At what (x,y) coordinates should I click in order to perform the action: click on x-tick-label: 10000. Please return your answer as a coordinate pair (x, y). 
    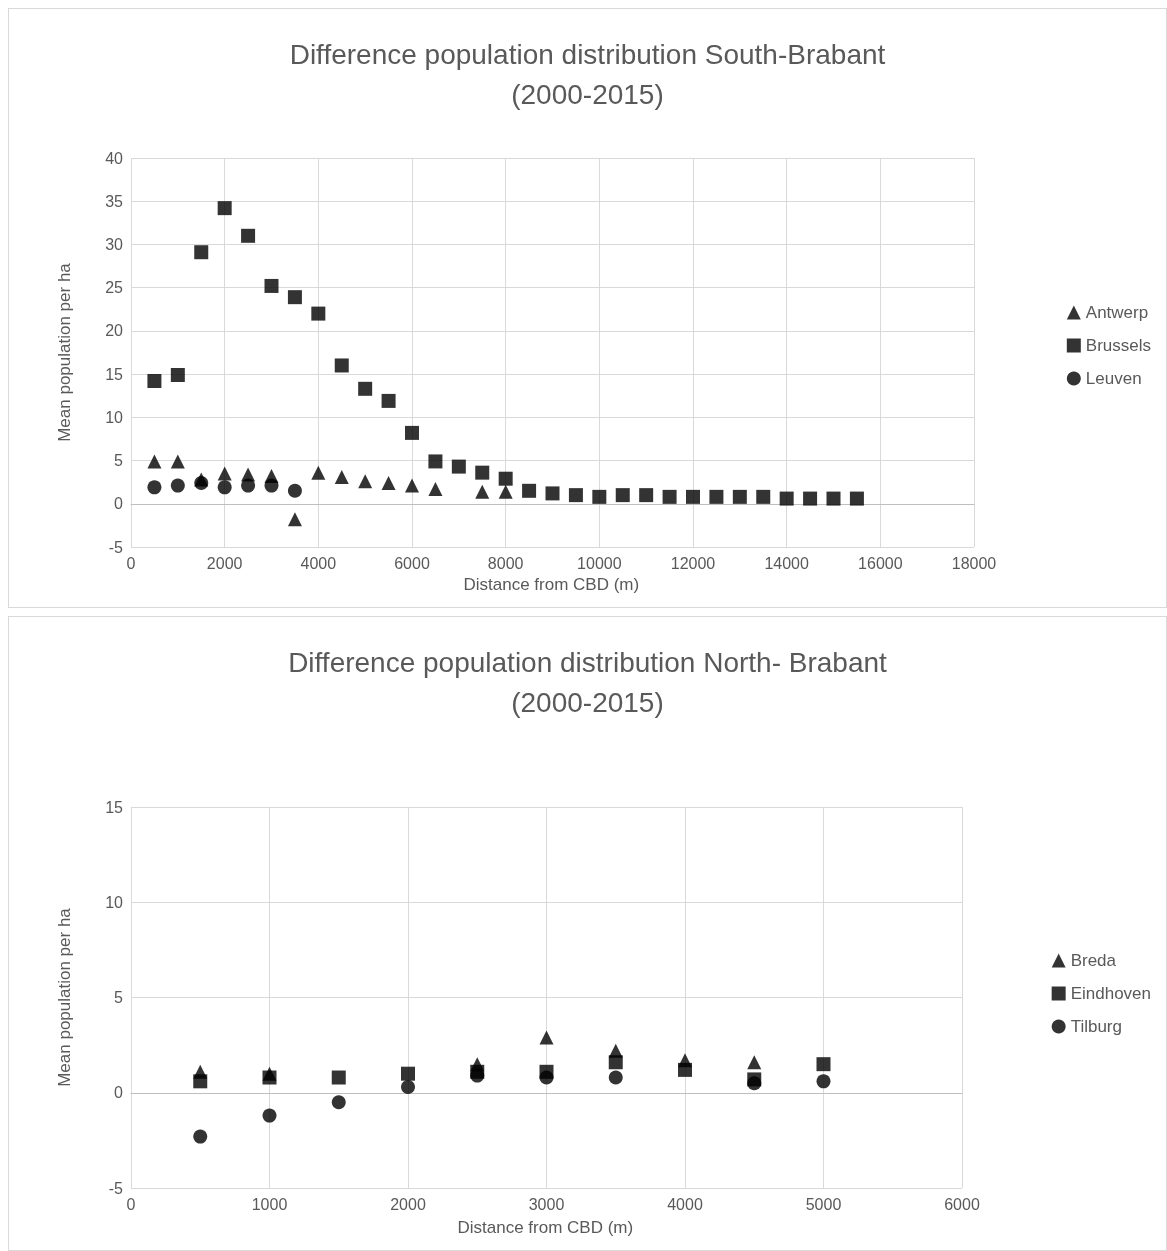
    Looking at the image, I should click on (599, 563).